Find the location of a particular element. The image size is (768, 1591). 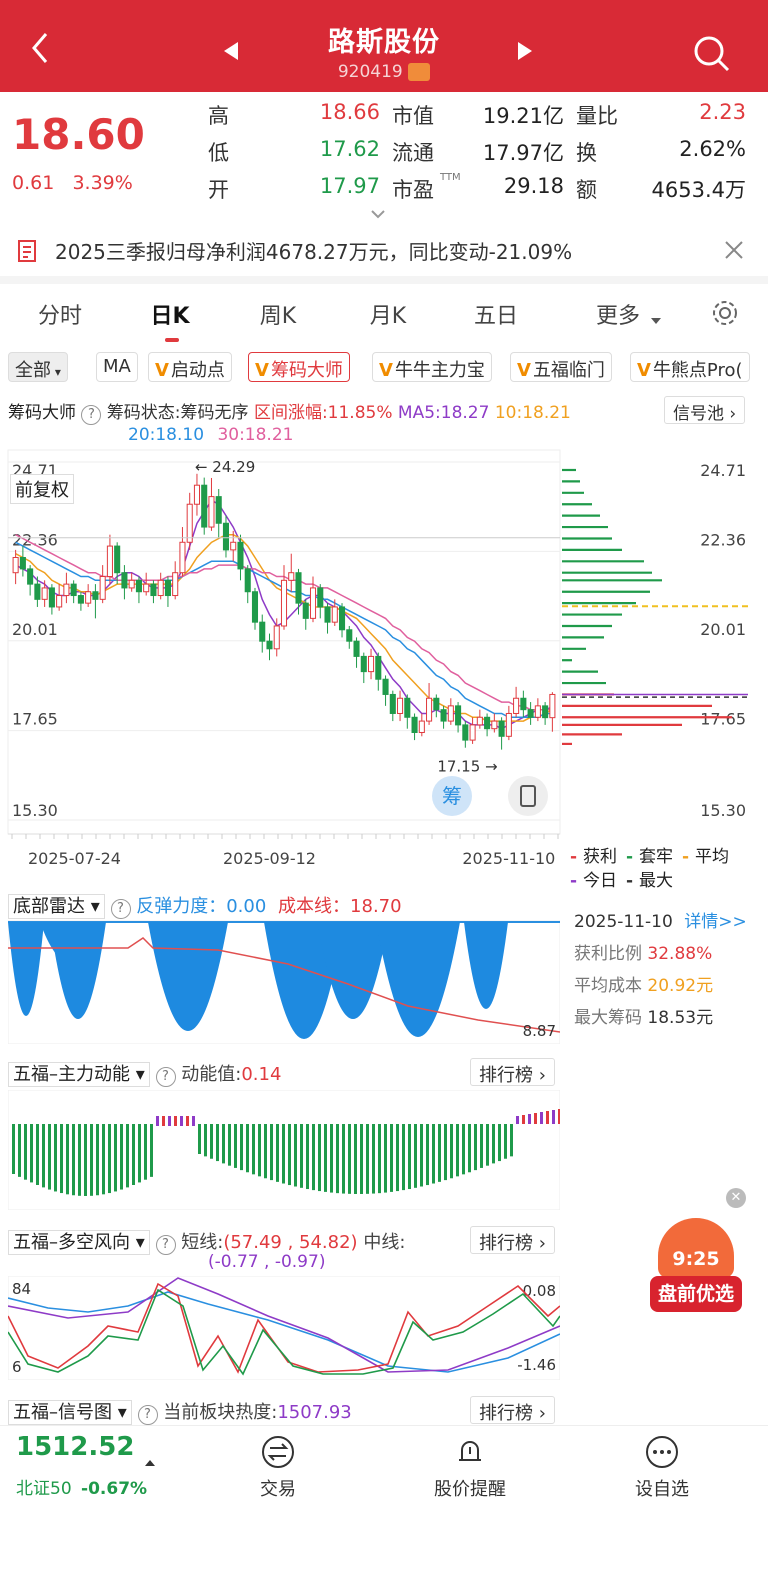

chip-label: 筹码大师 is located at coordinates (306, 370).